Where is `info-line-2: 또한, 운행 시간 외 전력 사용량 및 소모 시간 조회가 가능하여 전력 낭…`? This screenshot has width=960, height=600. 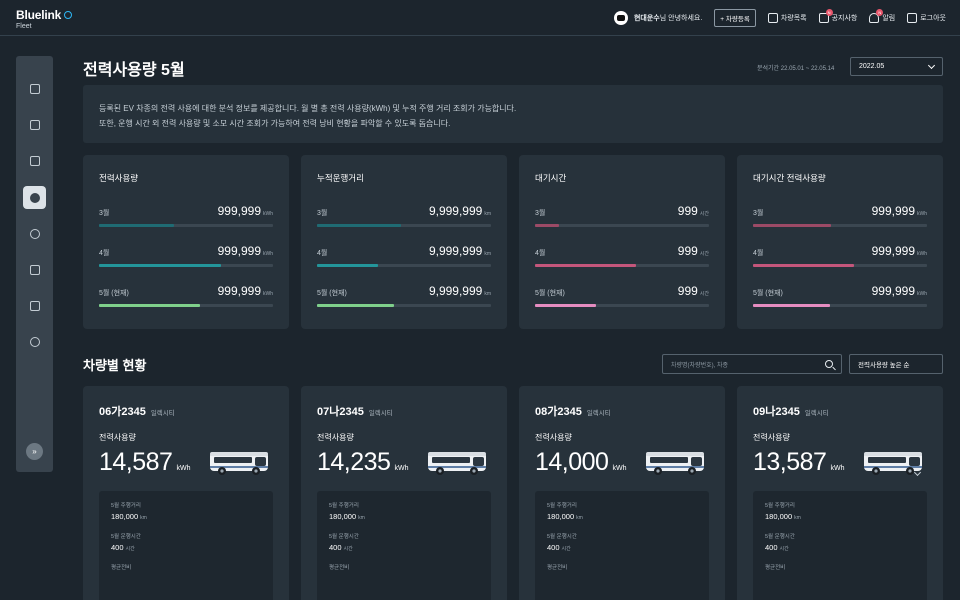
info-line-2: 또한, 운행 시간 외 전력 사용량 및 소모 시간 조회가 가능하여 전력 낭… is located at coordinates (275, 123).